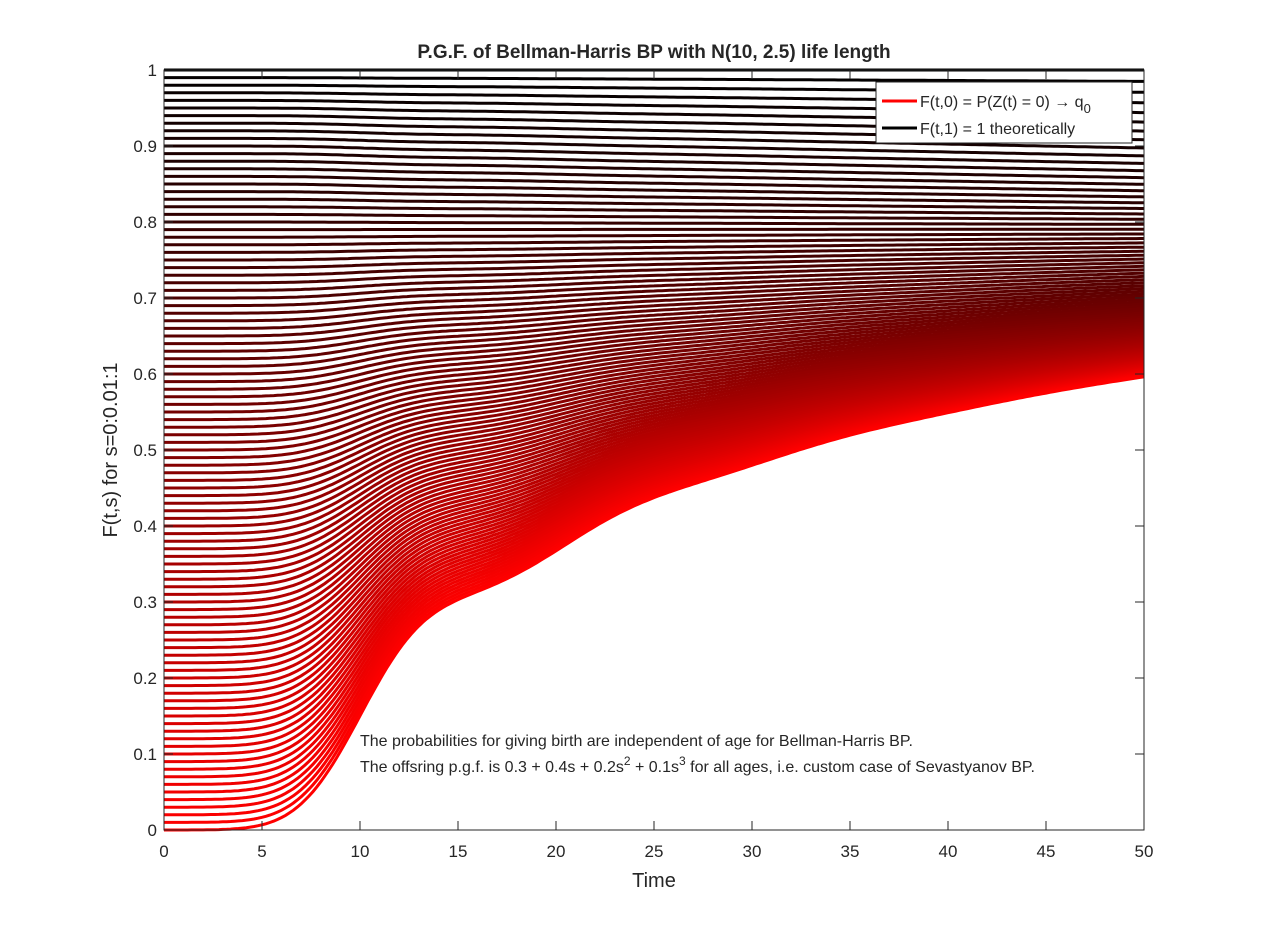 This screenshot has height=932, width=1264. What do you see at coordinates (850, 851) in the screenshot?
I see `x-tick-label: 35` at bounding box center [850, 851].